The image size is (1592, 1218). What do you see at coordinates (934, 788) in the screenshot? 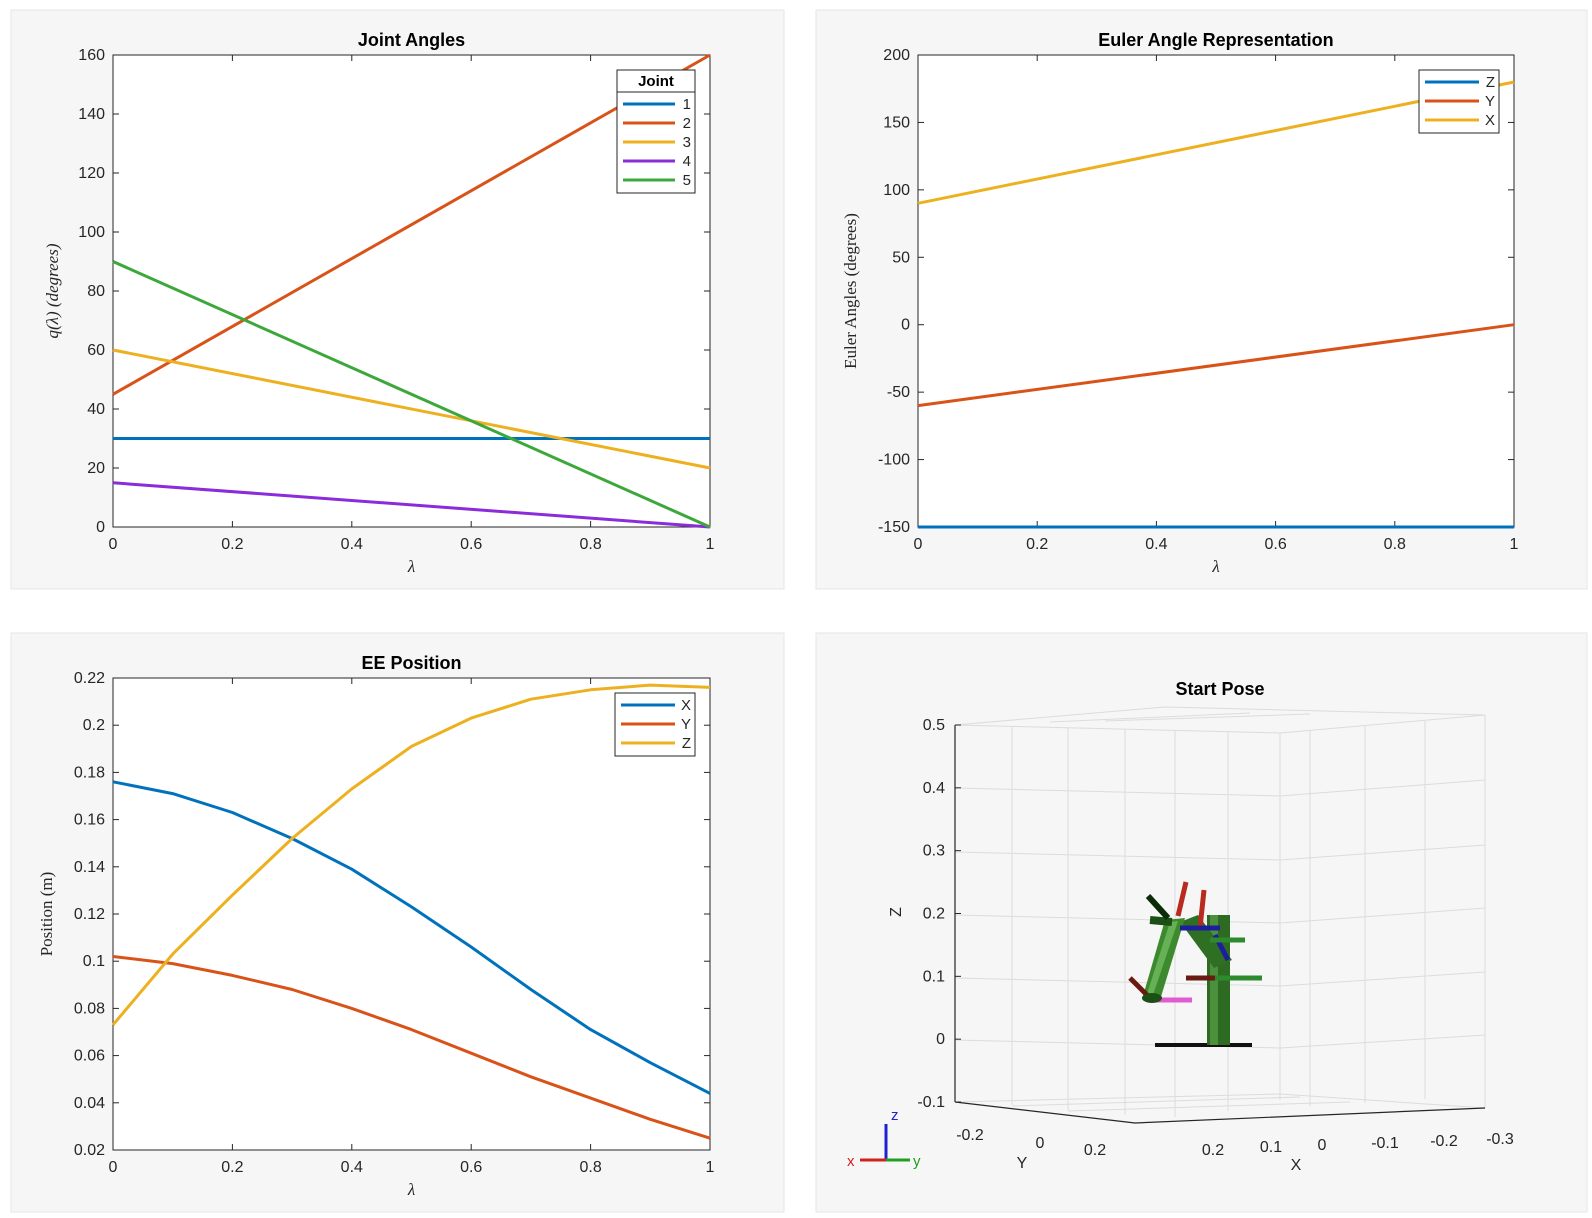
I see `z-tick-label: 0.4` at bounding box center [934, 788].